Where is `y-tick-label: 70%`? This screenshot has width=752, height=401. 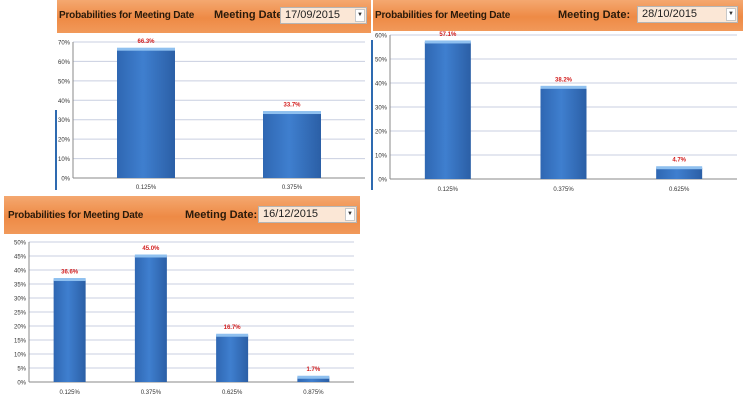
y-tick-label: 70% is located at coordinates (64, 44).